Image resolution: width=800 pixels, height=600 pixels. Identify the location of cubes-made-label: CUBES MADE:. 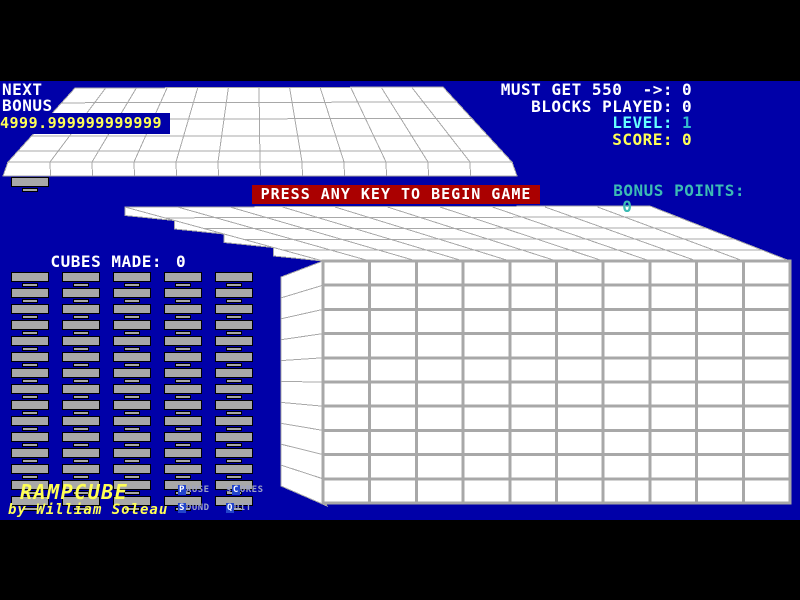
(106, 261).